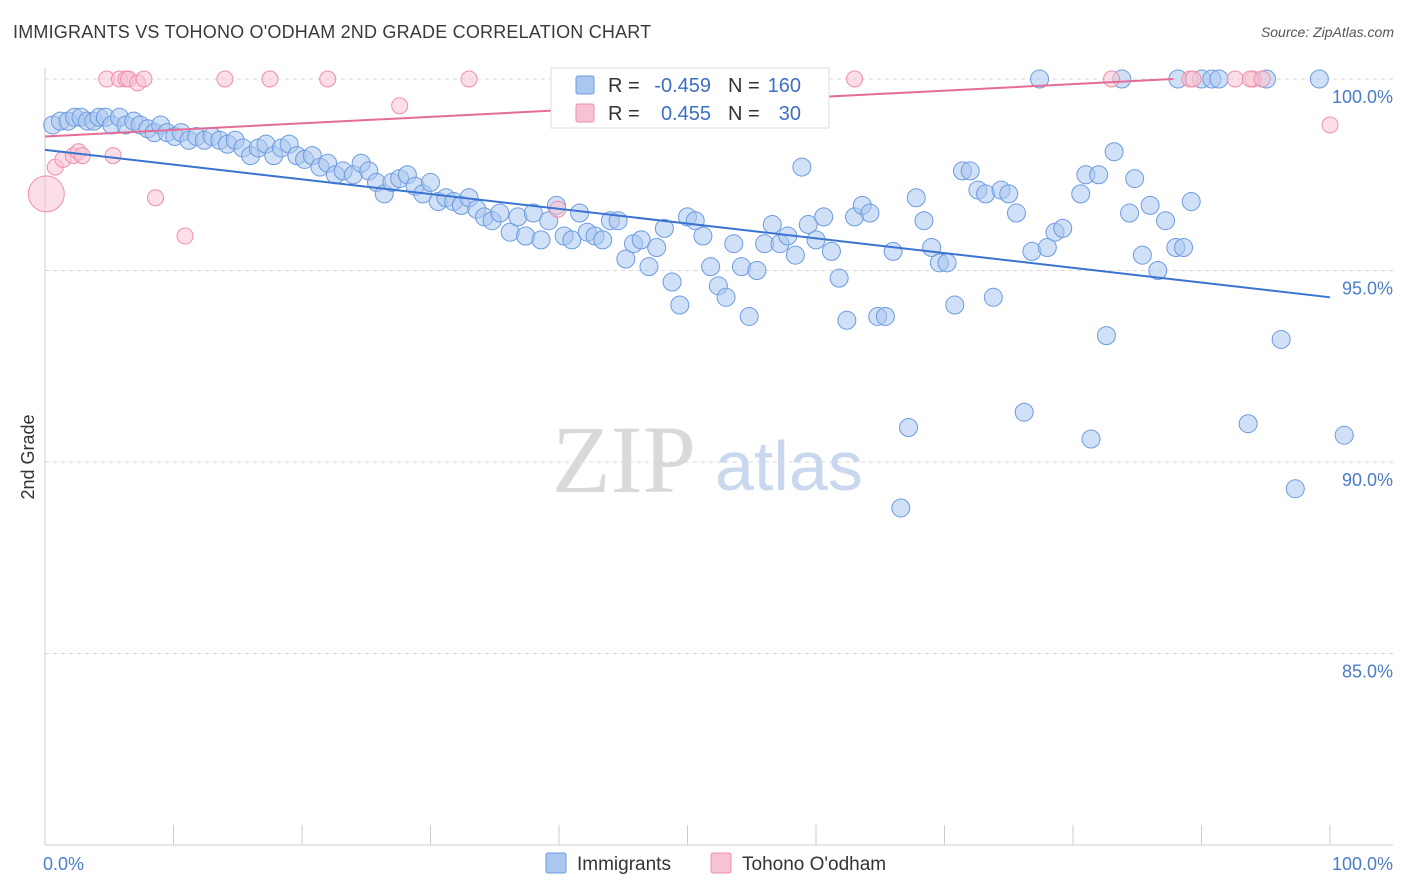 This screenshot has width=1406, height=892. I want to click on bottom-legend: Immigrants Tohono O'odham, so click(715, 863).